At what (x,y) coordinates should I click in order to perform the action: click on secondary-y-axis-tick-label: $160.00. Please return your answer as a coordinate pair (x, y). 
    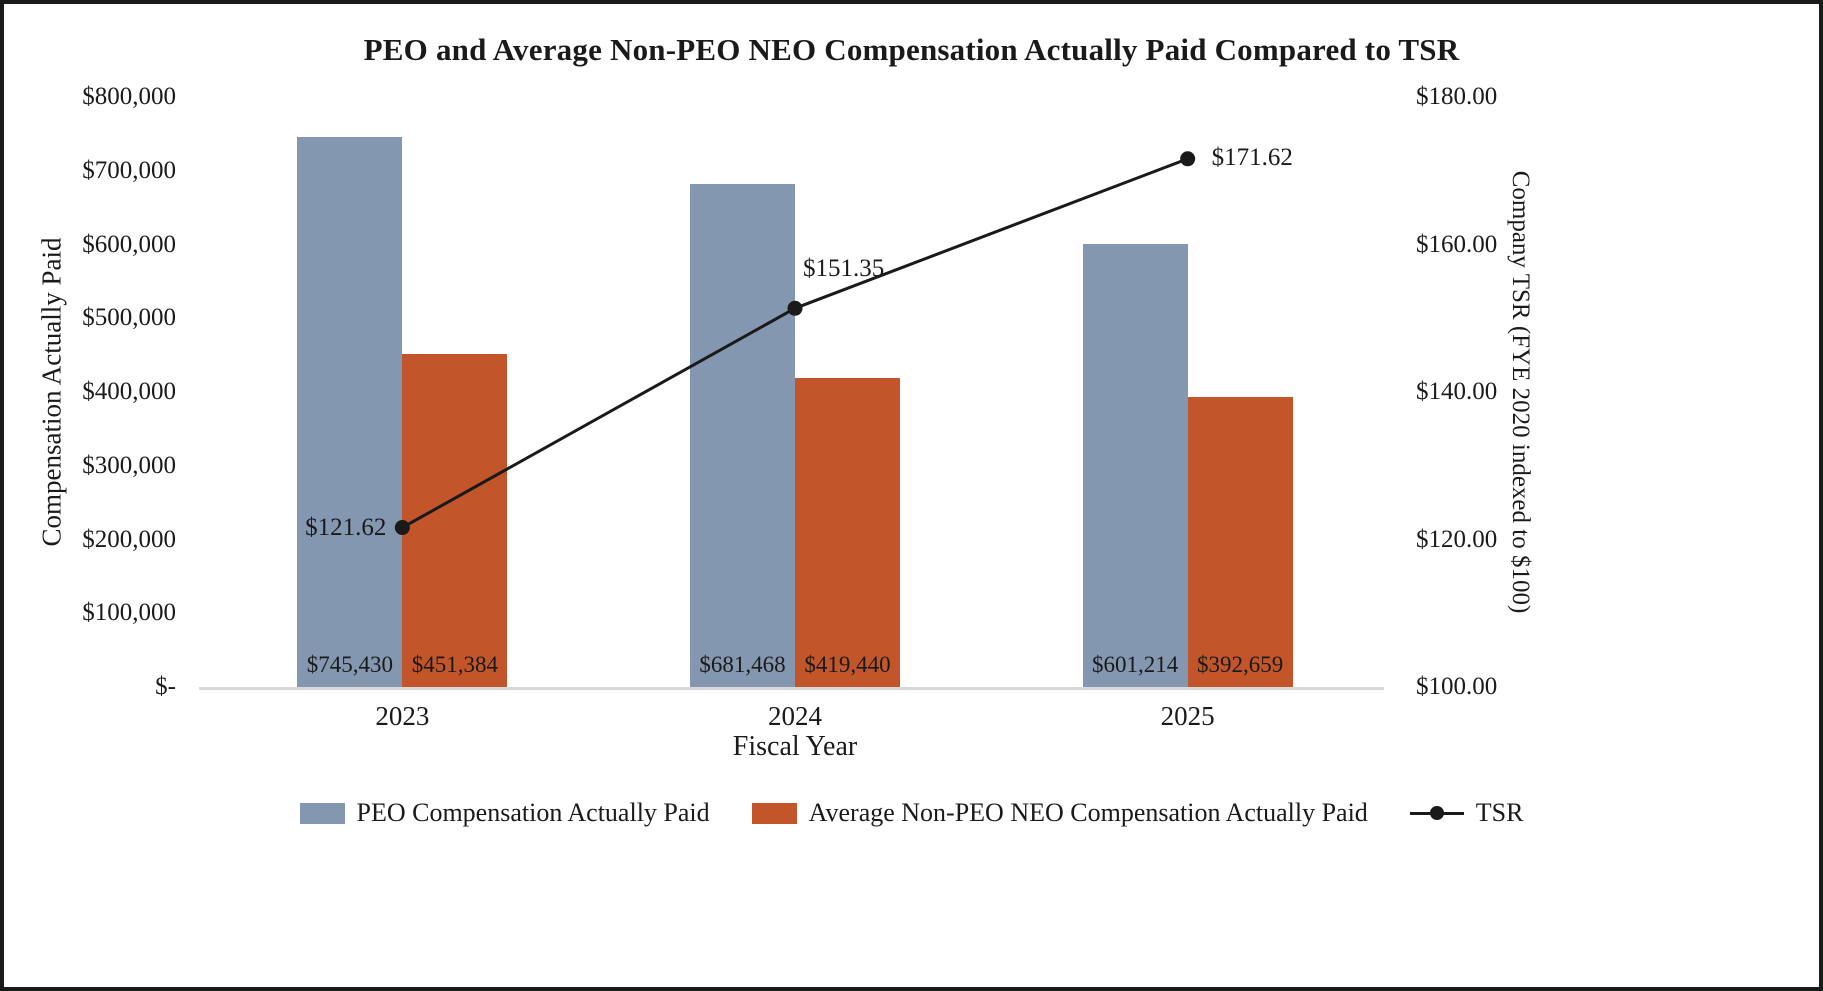
    Looking at the image, I should click on (1457, 244).